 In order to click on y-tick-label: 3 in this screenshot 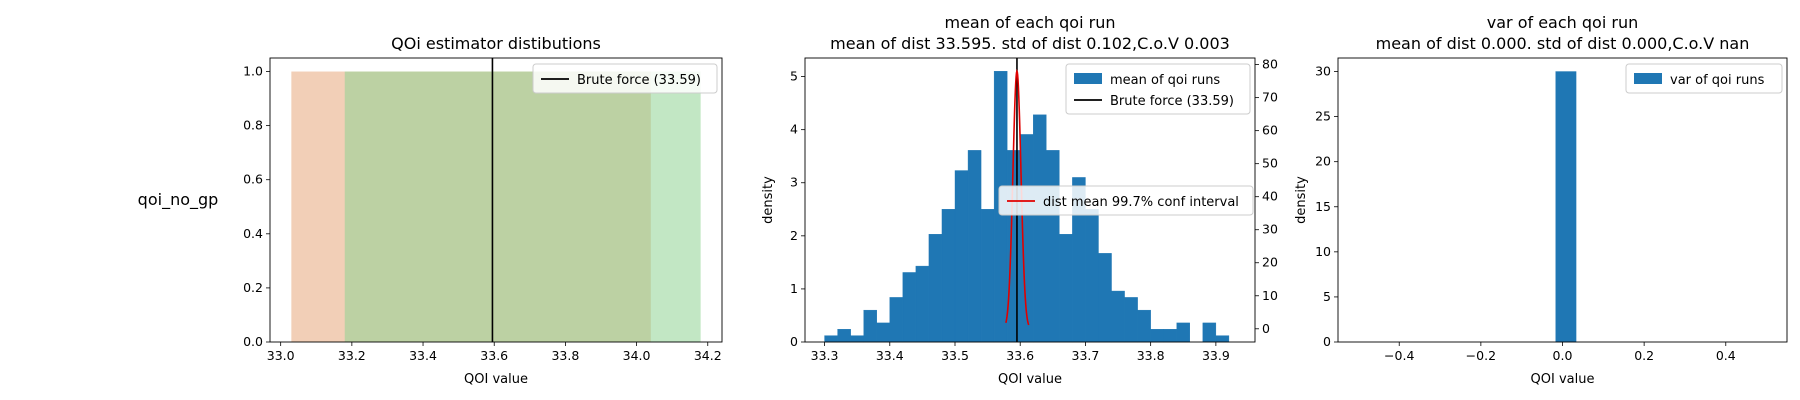, I will do `click(794, 182)`.